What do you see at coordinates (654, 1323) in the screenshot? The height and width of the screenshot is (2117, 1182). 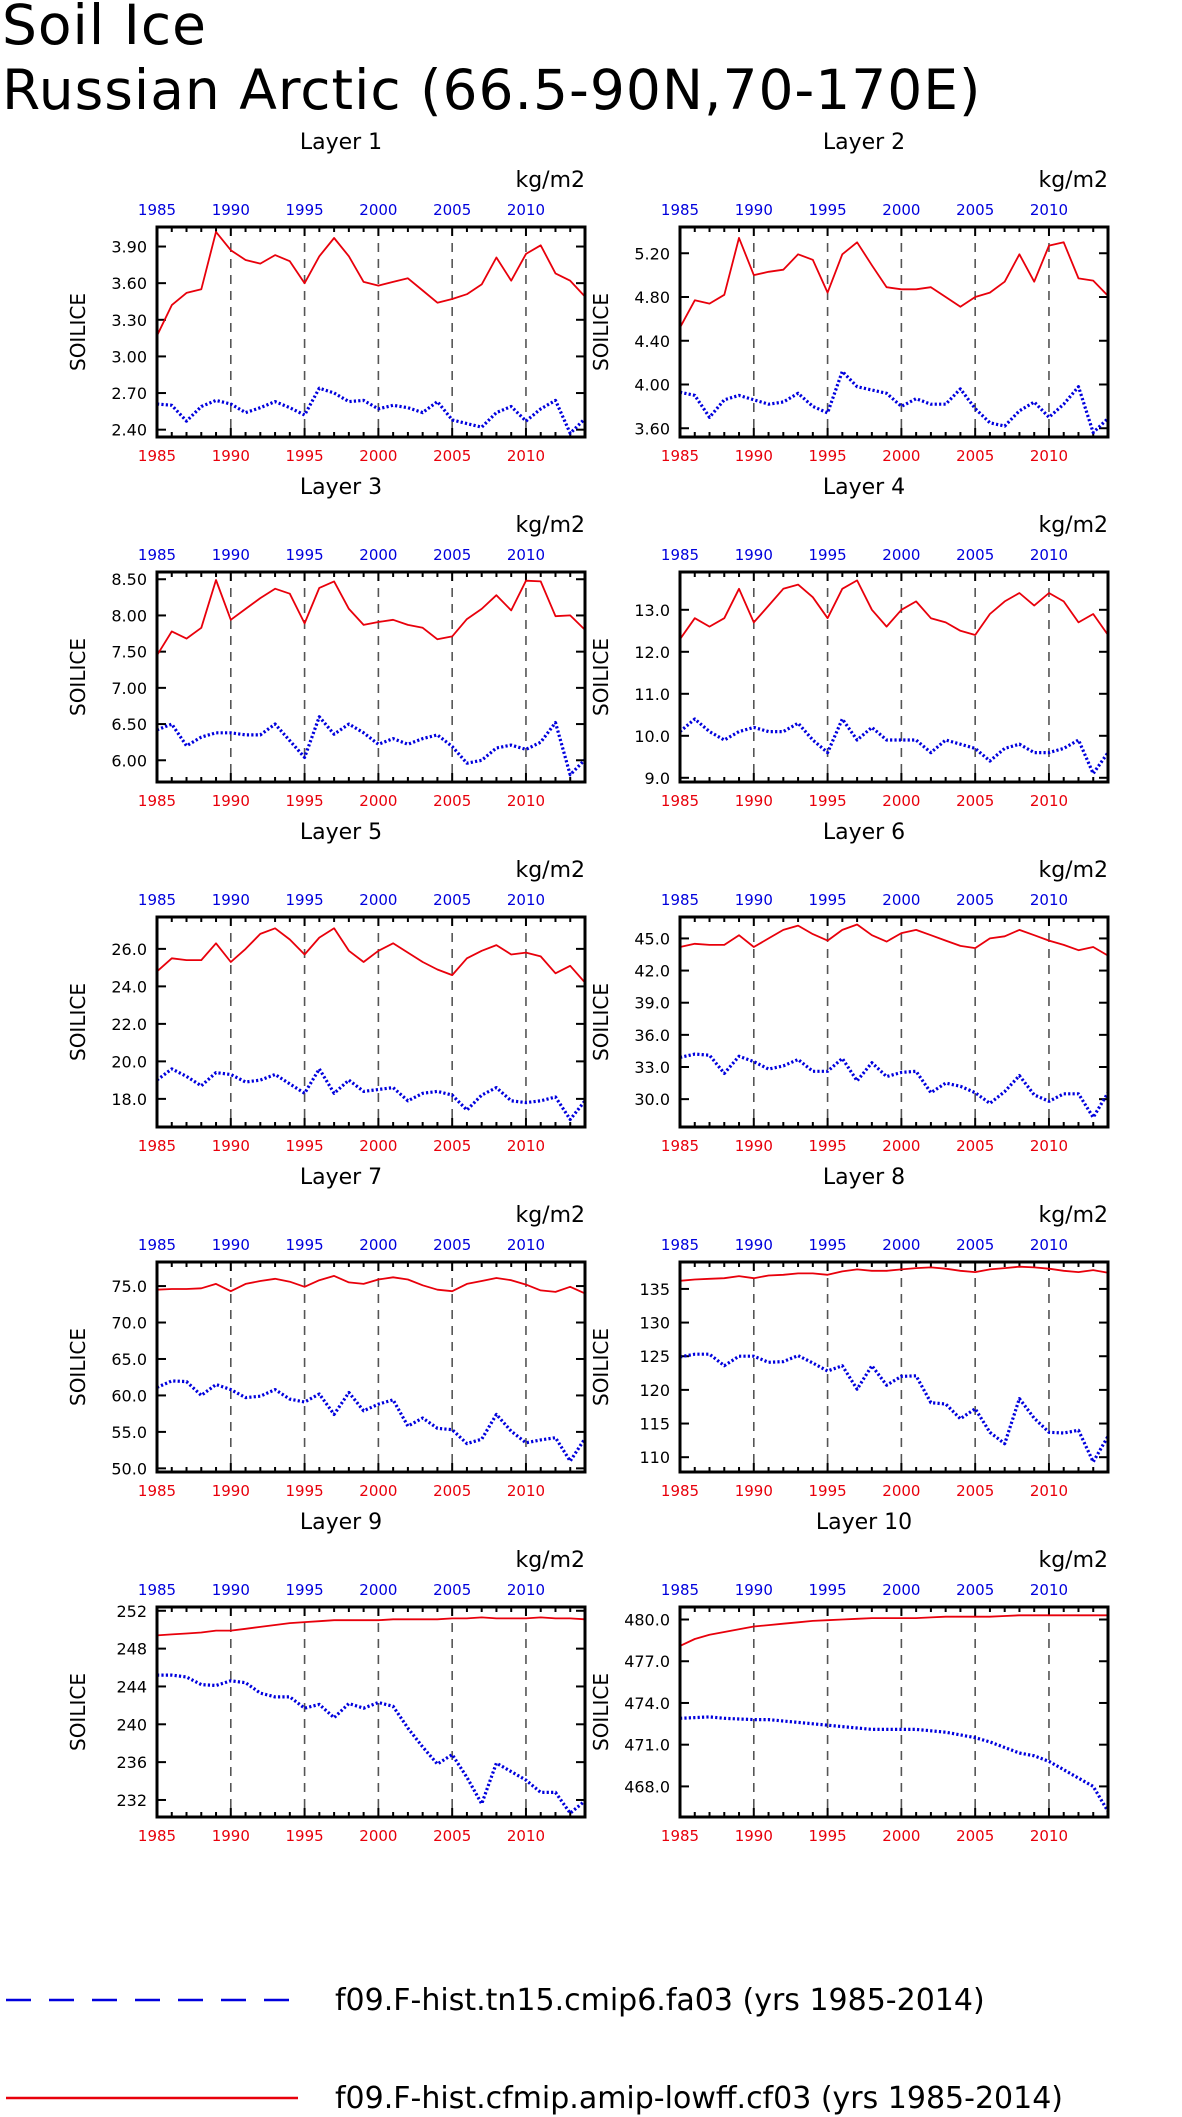 I see `y-tick-label: 130` at bounding box center [654, 1323].